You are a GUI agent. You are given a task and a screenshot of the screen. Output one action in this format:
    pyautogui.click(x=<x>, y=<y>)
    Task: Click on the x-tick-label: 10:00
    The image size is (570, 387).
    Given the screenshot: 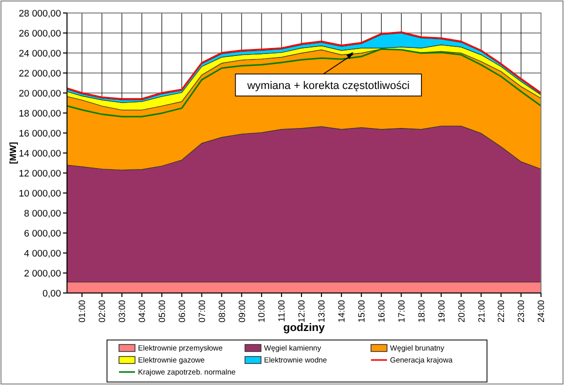 What is the action you would take?
    pyautogui.click(x=261, y=311)
    